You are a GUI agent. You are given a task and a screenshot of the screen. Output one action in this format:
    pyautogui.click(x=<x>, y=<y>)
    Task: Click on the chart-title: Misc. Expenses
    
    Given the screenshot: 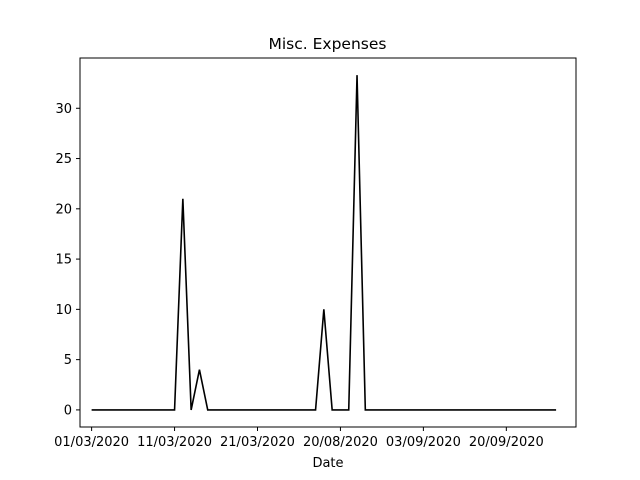 What is the action you would take?
    pyautogui.click(x=328, y=44)
    